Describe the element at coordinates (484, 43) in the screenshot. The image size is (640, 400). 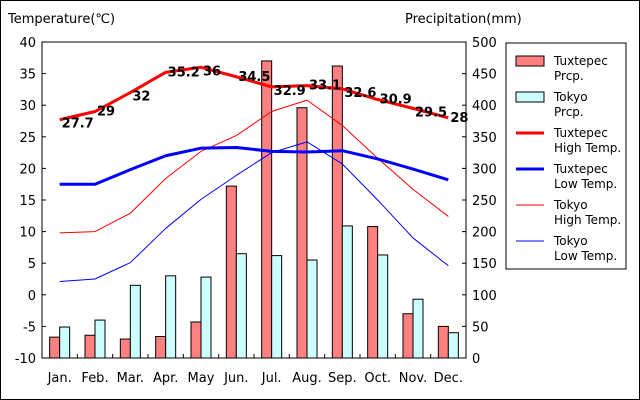
I see `right-axis-tick-label: 500` at that location.